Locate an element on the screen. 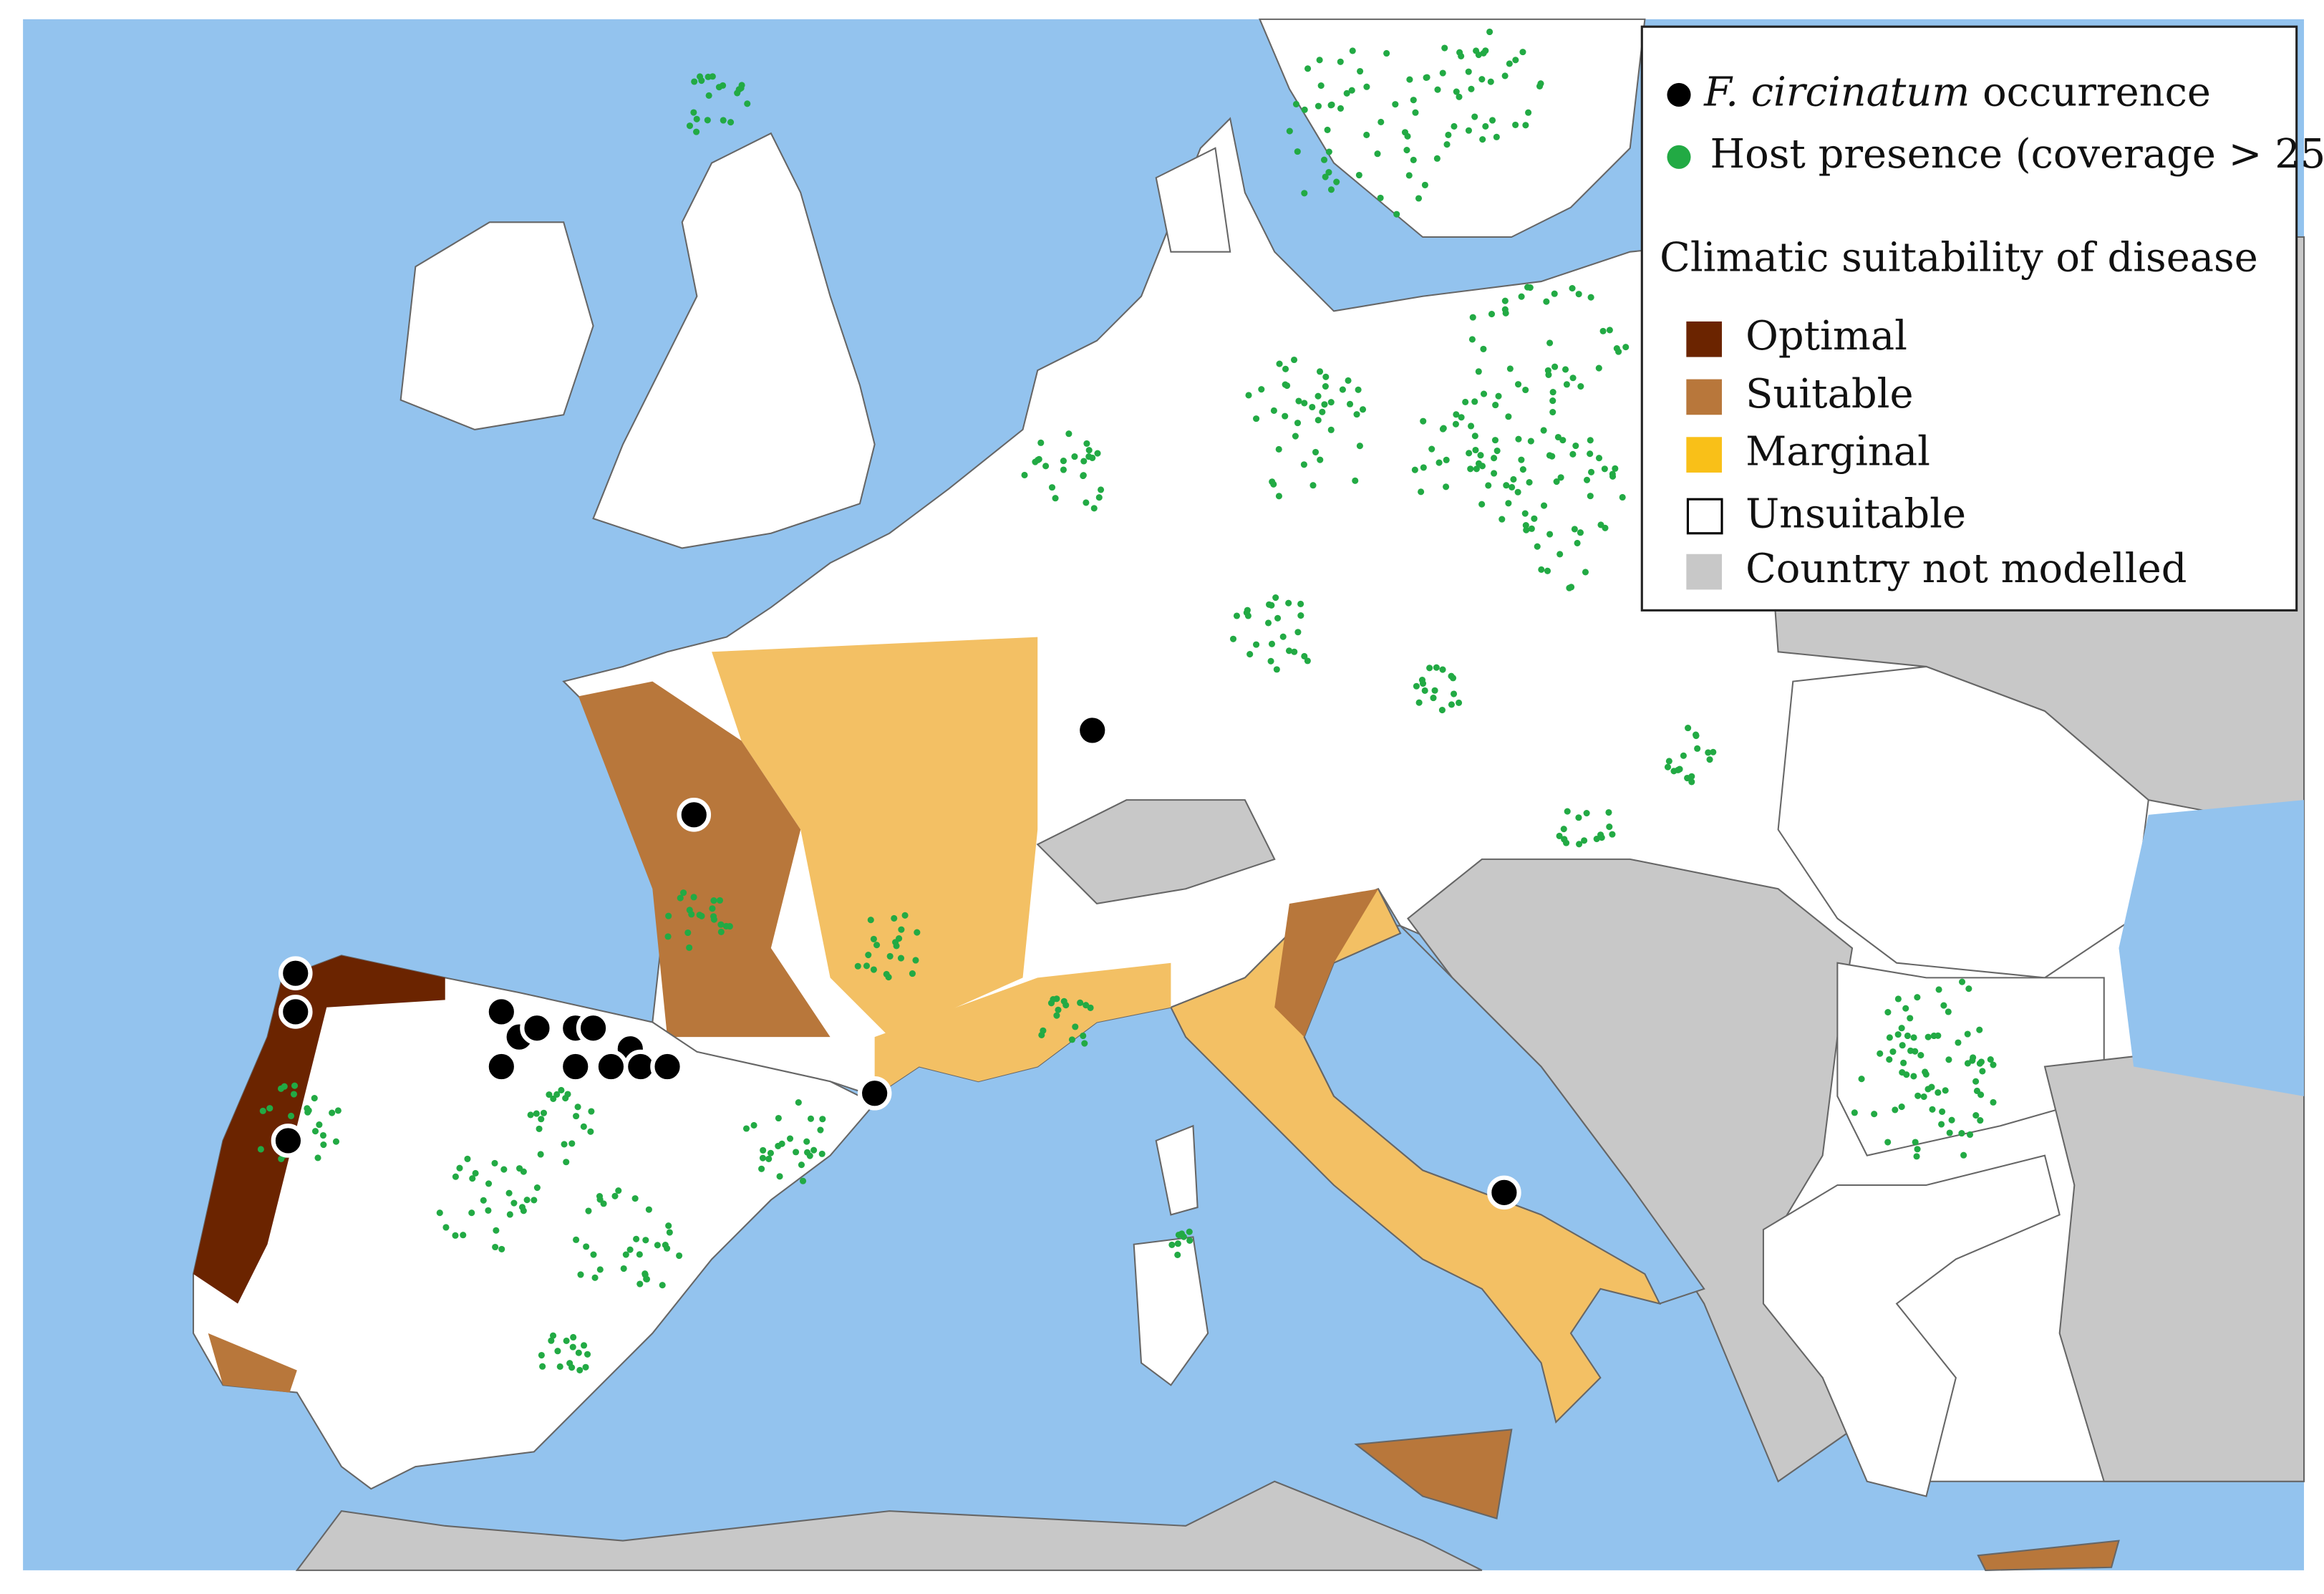 This screenshot has height=1594, width=2324. legend-swatch is located at coordinates (1704, 455).